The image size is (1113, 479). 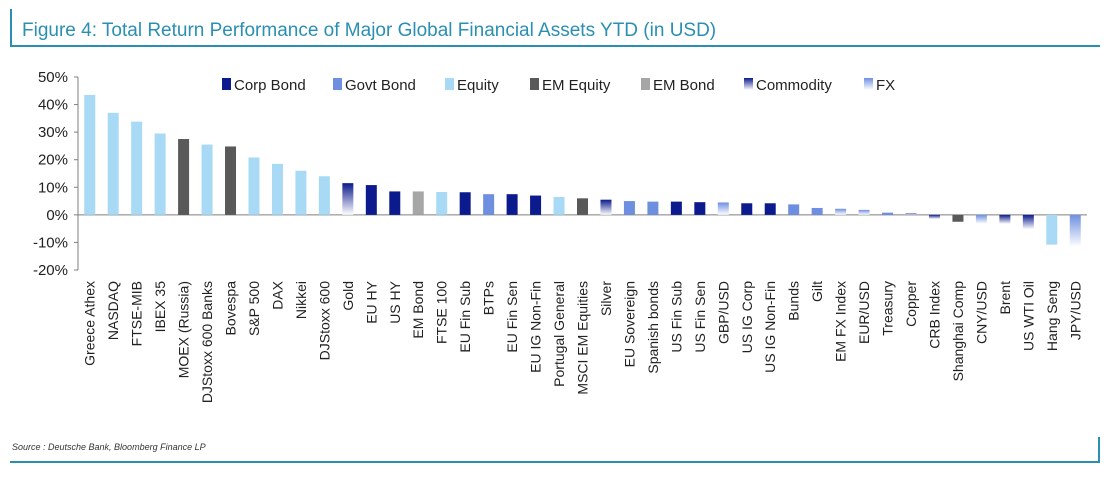 I want to click on x-tick-label: Gilt, so click(x=817, y=291).